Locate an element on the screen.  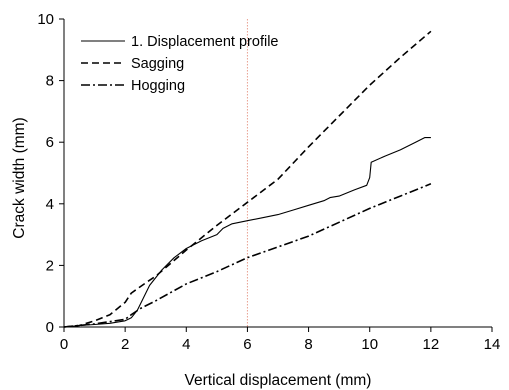
x-tick-label: 14 is located at coordinates (492, 344).